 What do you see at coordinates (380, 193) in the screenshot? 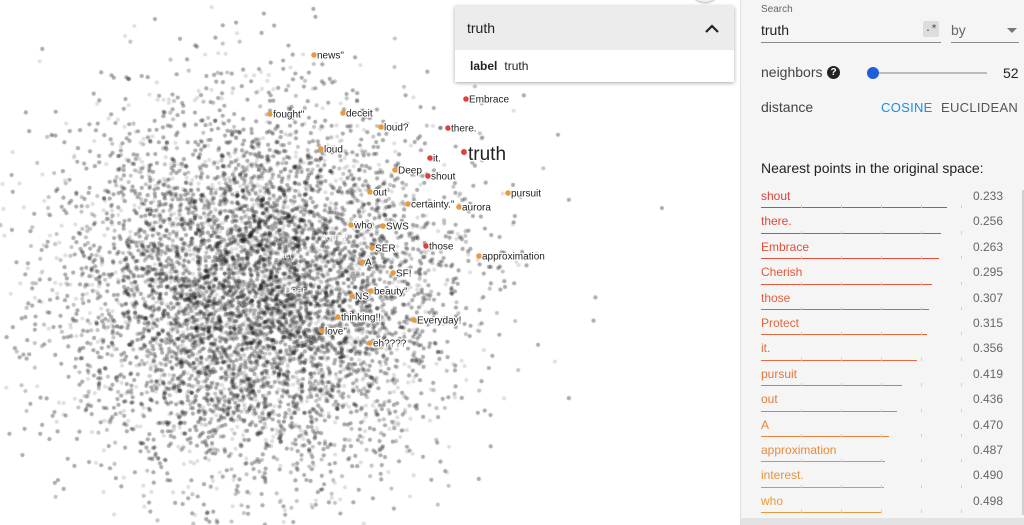
I see `point-label: out` at bounding box center [380, 193].